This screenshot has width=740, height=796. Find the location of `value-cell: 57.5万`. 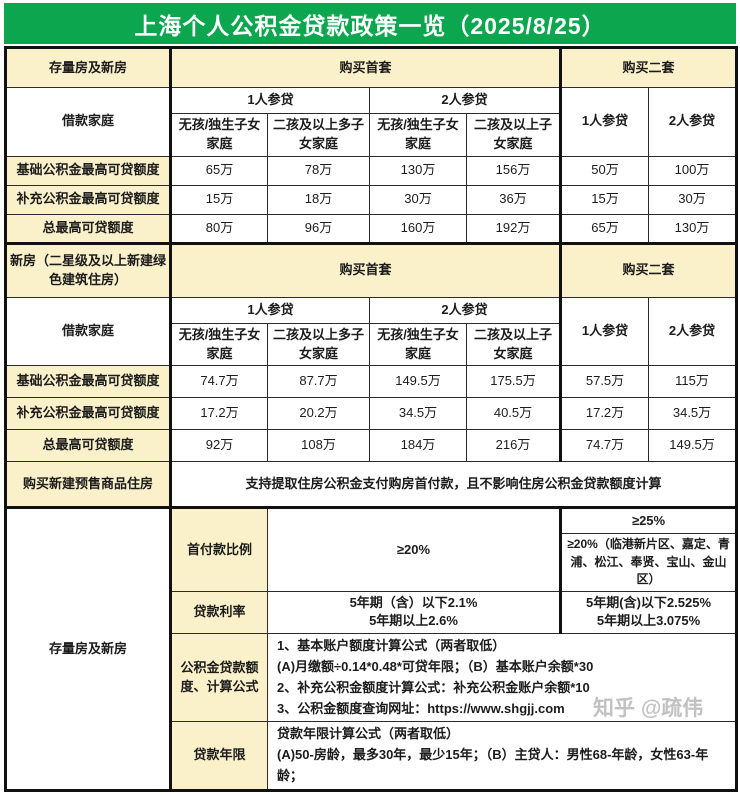

value-cell: 57.5万 is located at coordinates (604, 382).